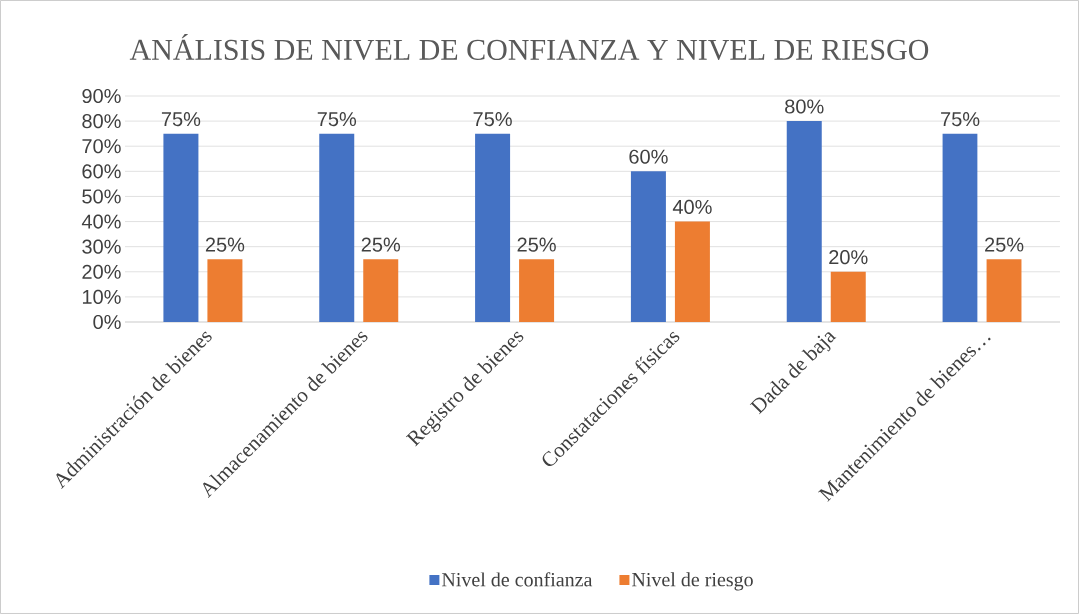  What do you see at coordinates (848, 257) in the screenshot?
I see `data-label: 20%` at bounding box center [848, 257].